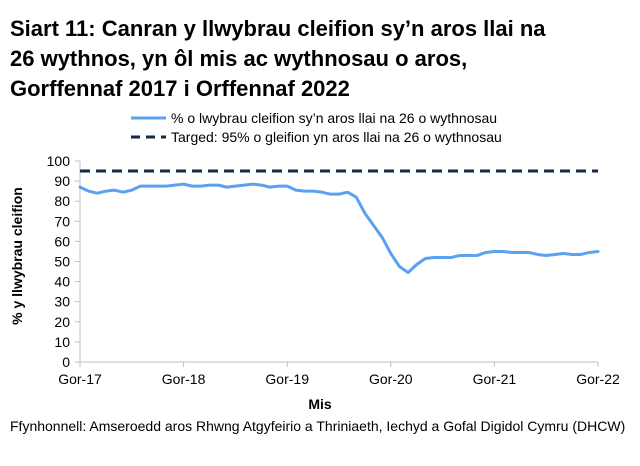  What do you see at coordinates (495, 379) in the screenshot?
I see `x-tick-label: Gor-21` at bounding box center [495, 379].